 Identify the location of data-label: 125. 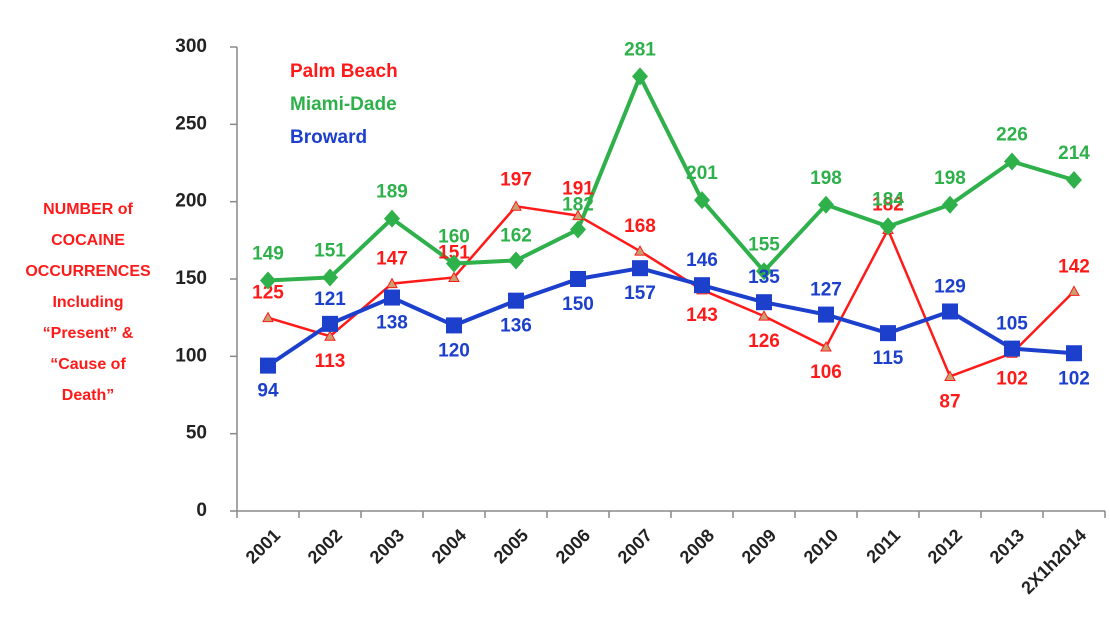
(268, 293).